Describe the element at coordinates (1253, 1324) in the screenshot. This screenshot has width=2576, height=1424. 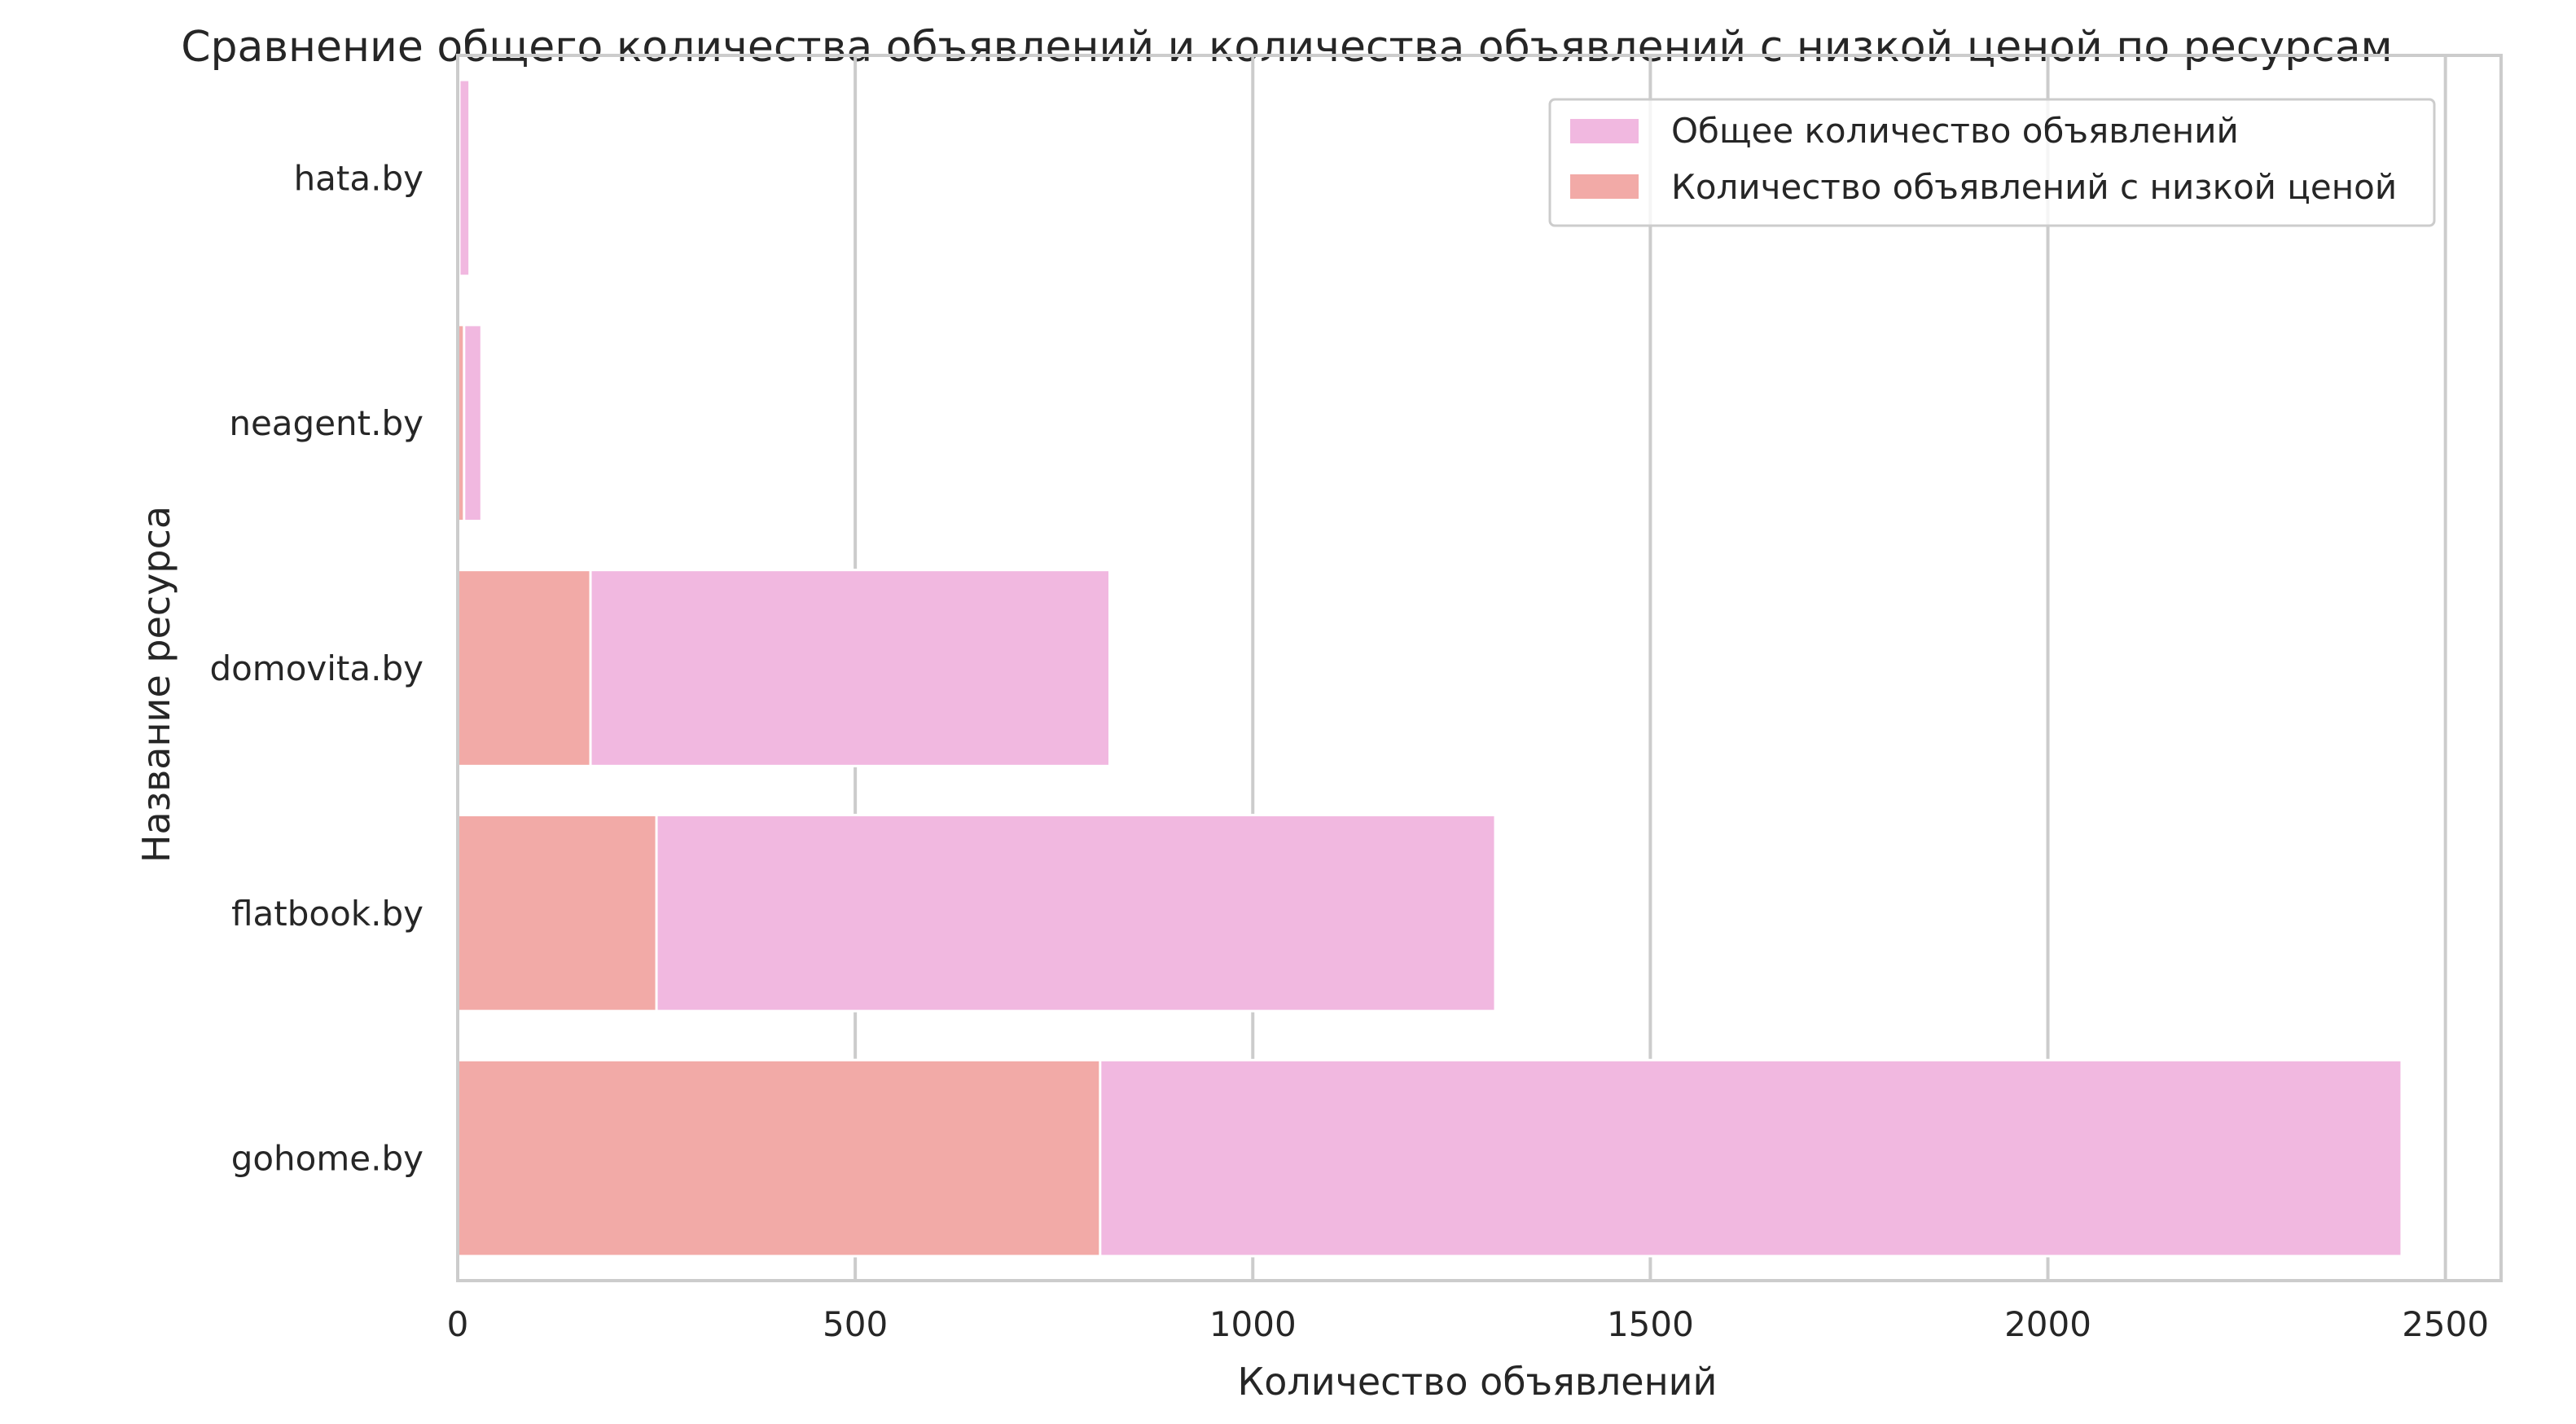
I see `x-tick-label: 1000` at that location.